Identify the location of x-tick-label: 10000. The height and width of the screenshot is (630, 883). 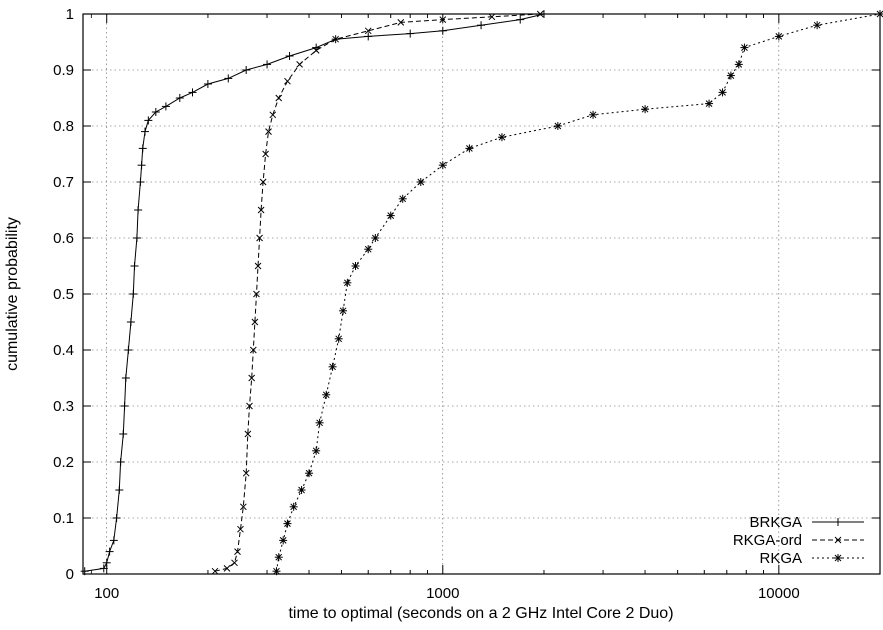
(779, 593).